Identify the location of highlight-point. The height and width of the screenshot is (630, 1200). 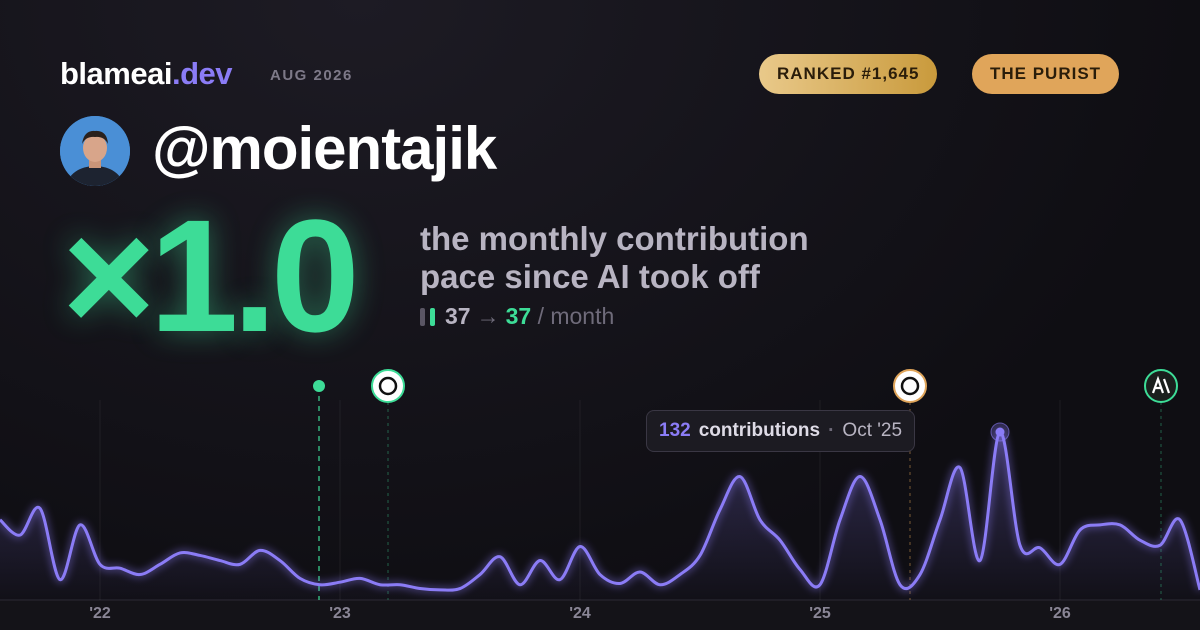
(1000, 432).